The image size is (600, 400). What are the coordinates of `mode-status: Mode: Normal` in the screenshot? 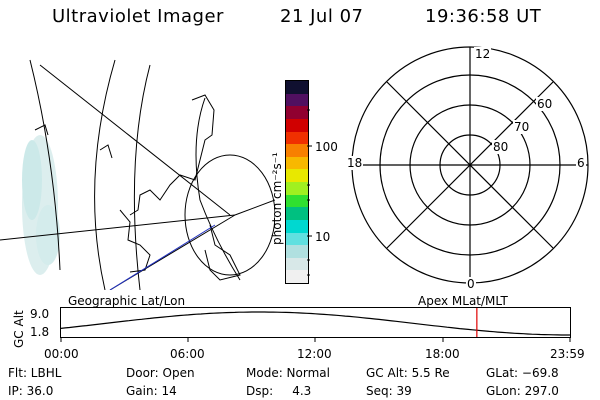 It's located at (288, 373).